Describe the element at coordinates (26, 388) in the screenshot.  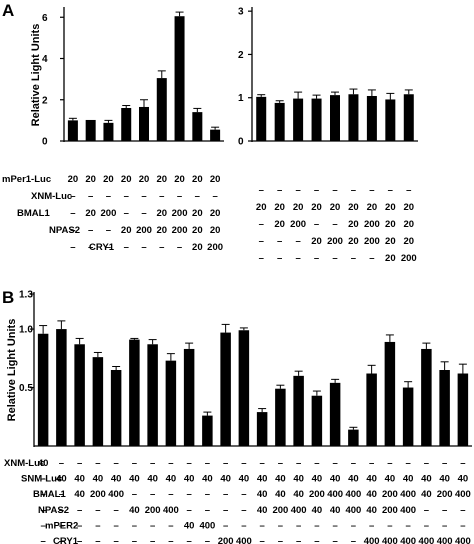
I see `panel-b-y-tick-label: 0.5` at that location.